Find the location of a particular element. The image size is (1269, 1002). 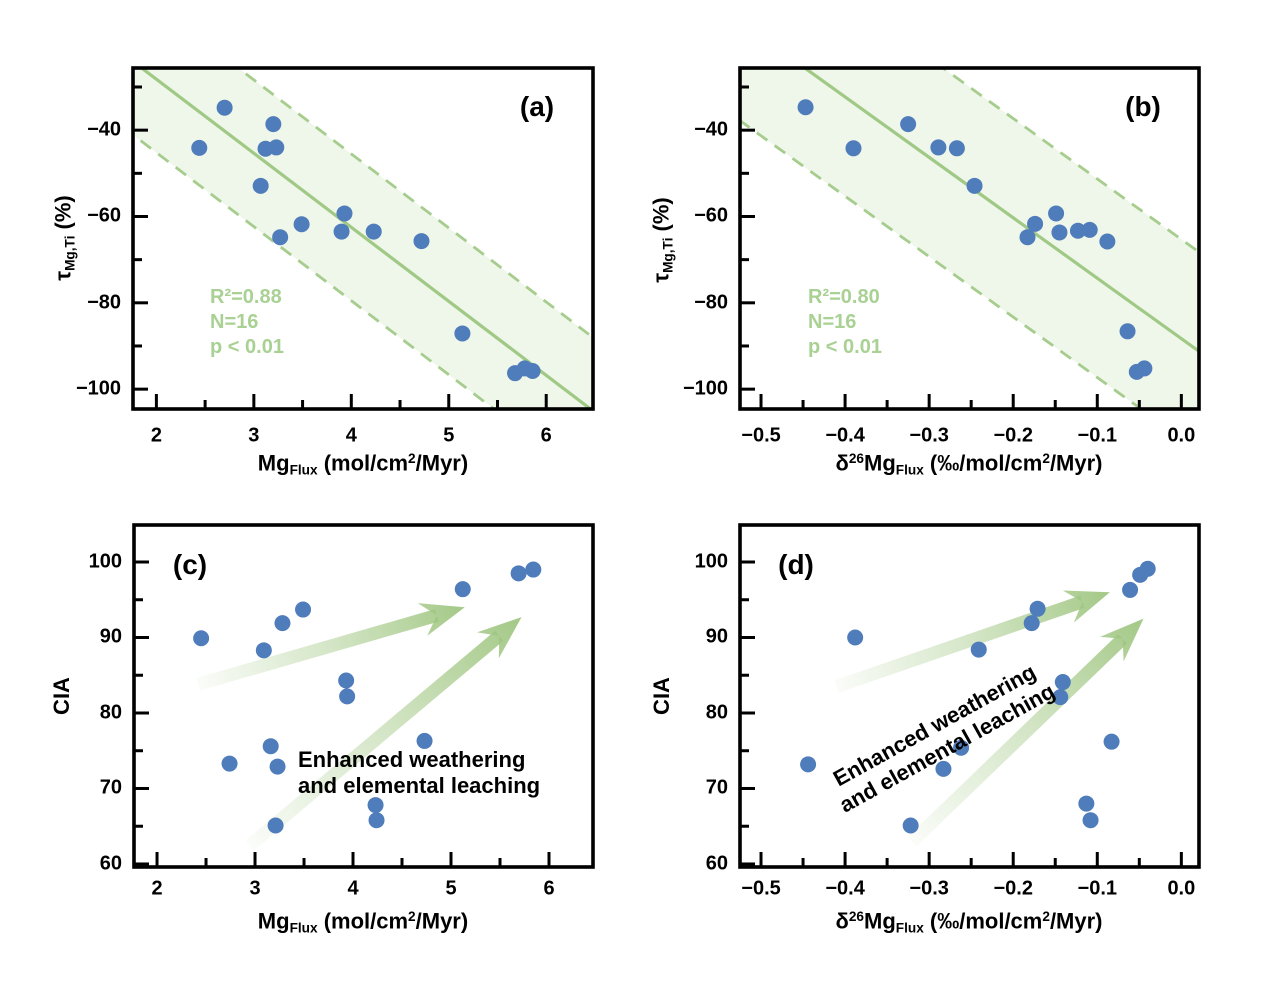

x-axis-title-b-part: Flux is located at coordinates (909, 470).